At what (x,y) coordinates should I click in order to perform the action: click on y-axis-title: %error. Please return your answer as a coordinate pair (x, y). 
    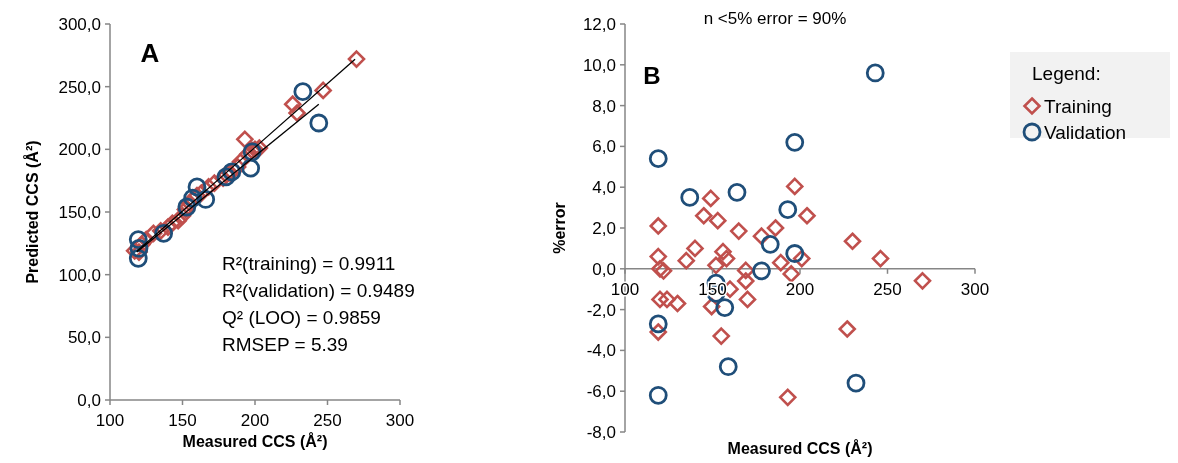
    Looking at the image, I should click on (559, 228).